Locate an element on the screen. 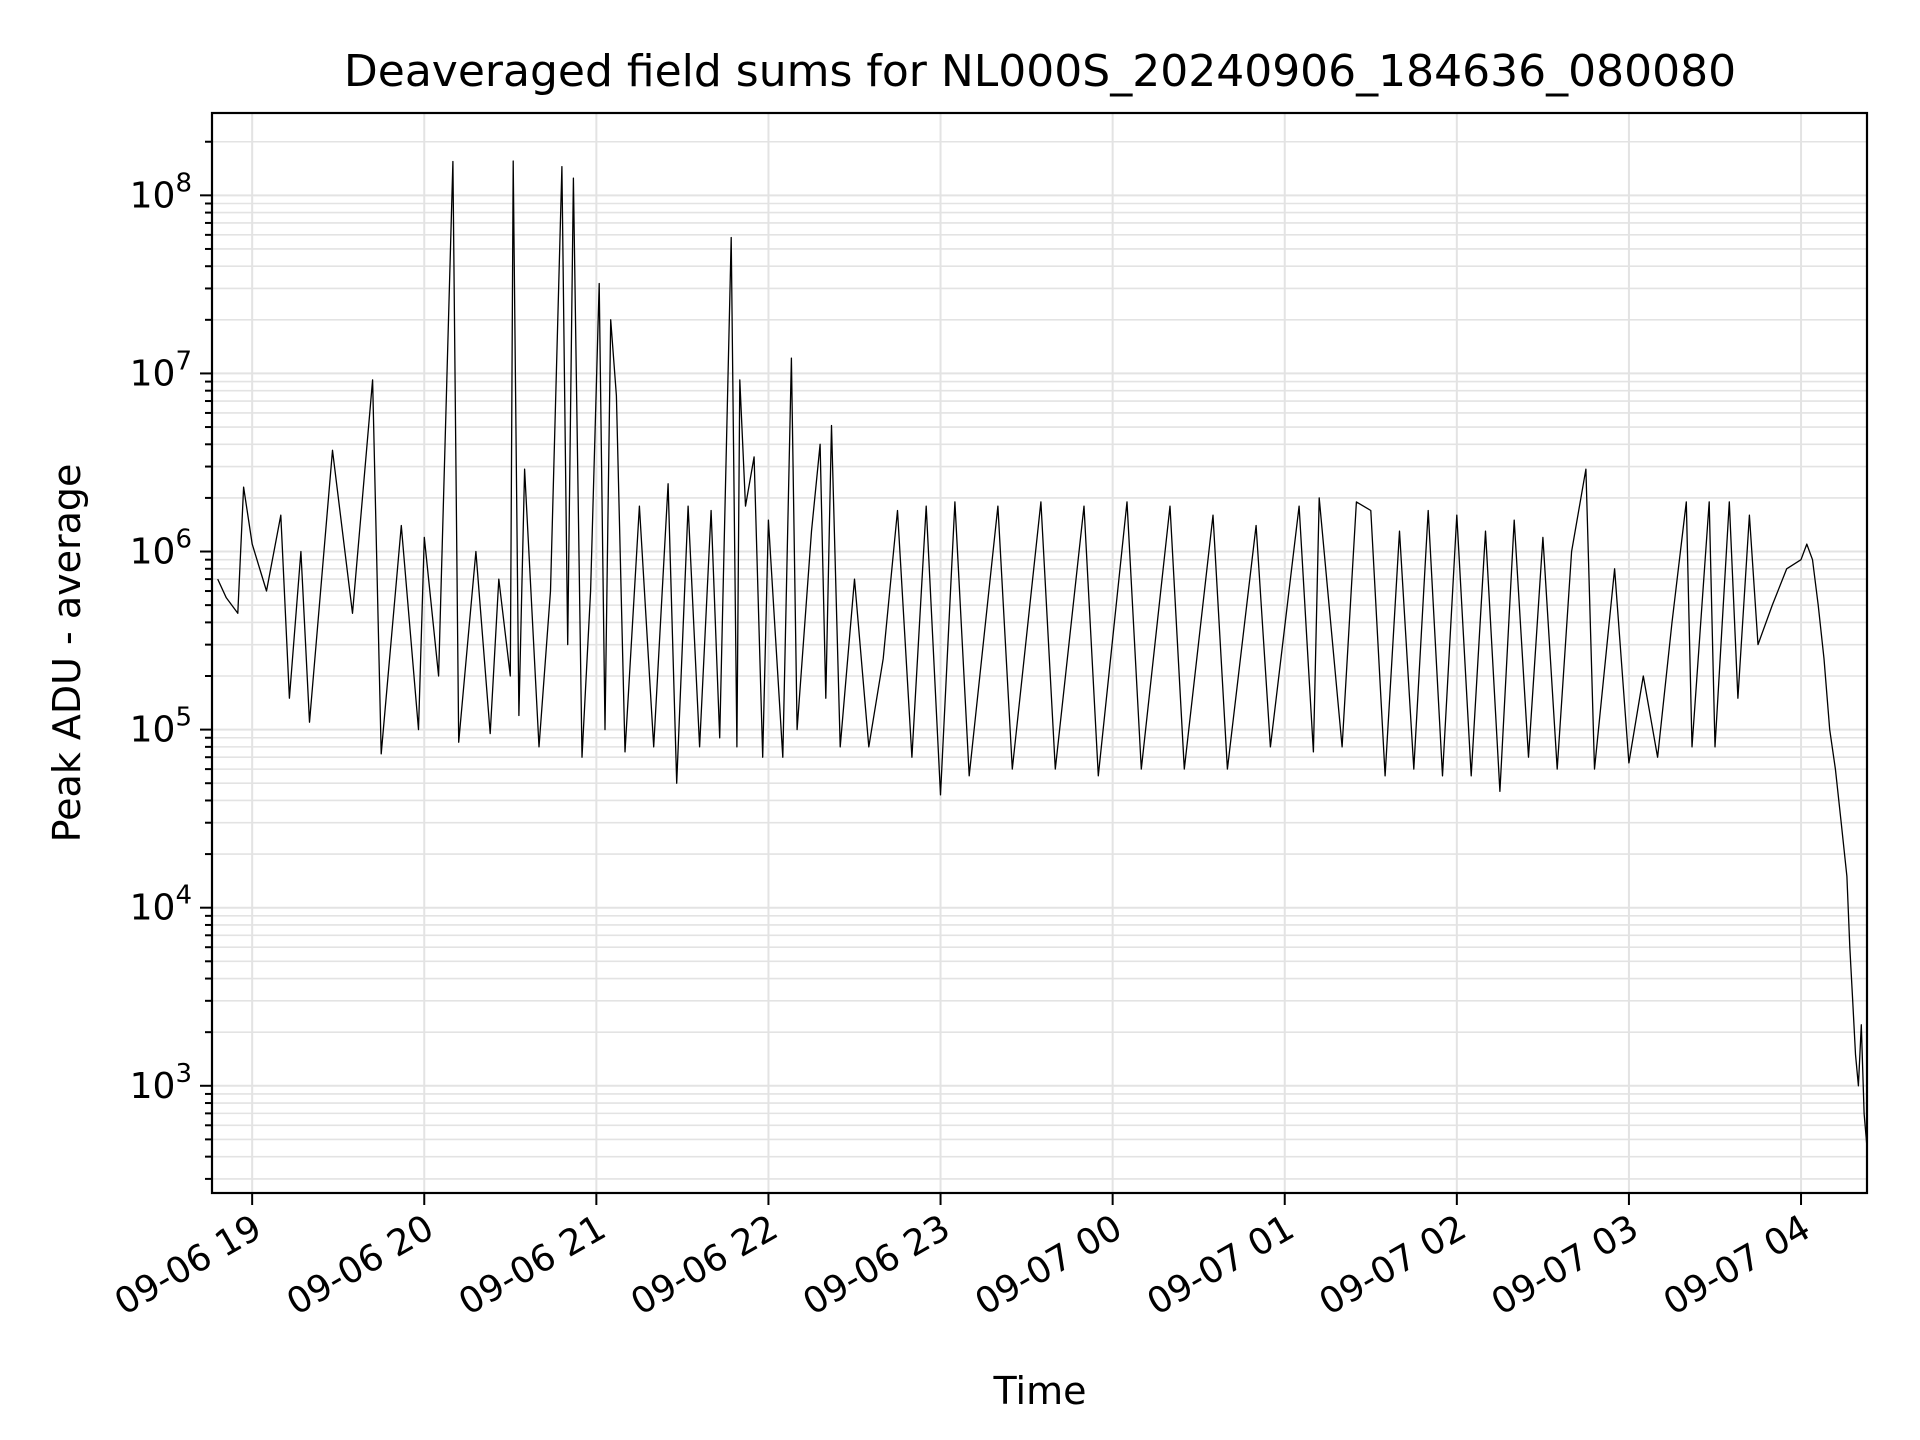 The image size is (1920, 1440). y-tick-exponent: 5 is located at coordinates (183, 718).